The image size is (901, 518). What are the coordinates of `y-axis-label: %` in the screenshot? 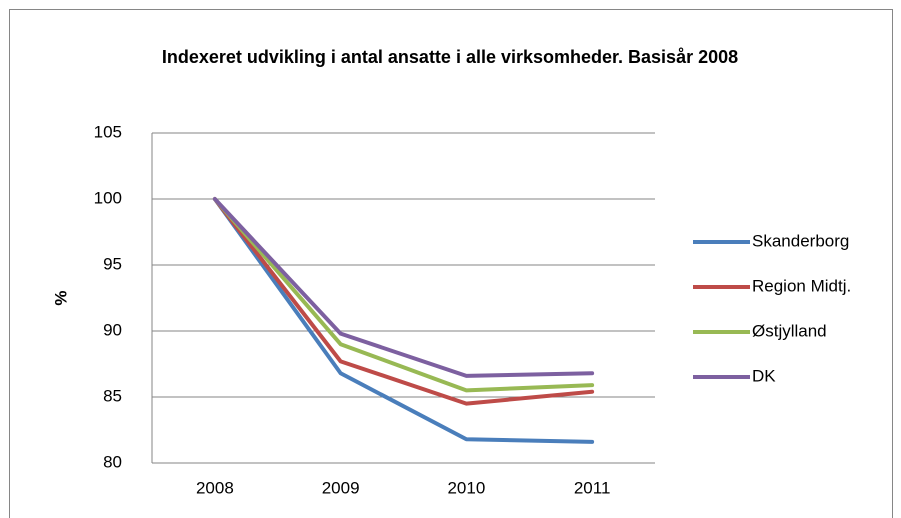 It's located at (60, 297).